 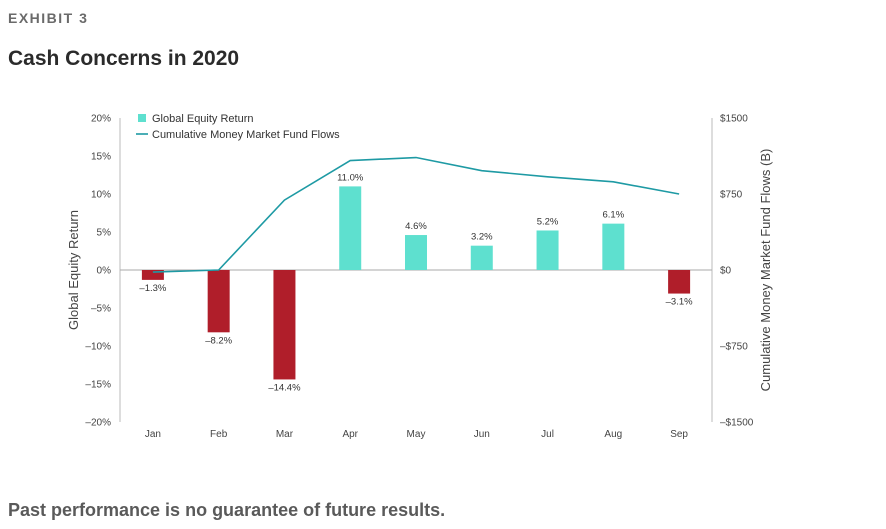 I want to click on y2-tick-label: $1500, so click(x=734, y=119).